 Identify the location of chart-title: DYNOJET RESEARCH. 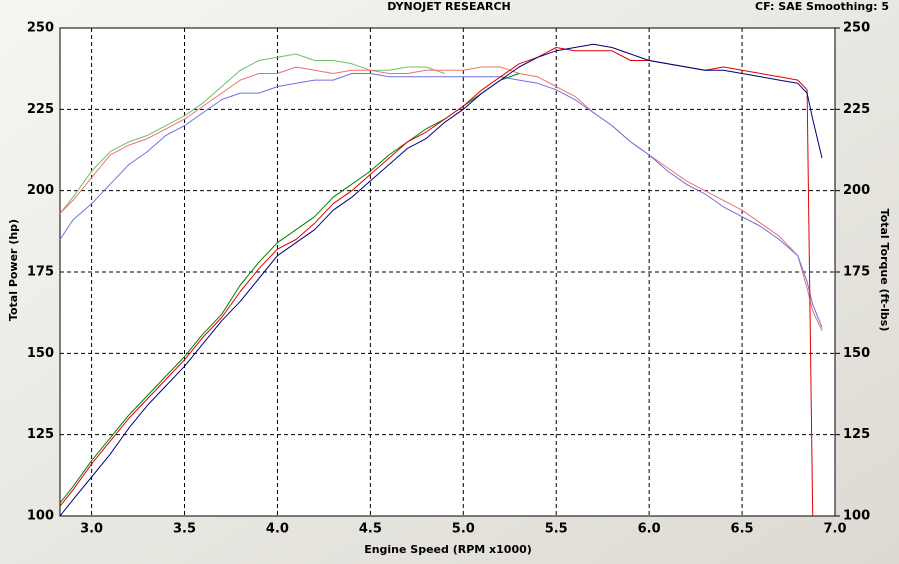
(448, 6).